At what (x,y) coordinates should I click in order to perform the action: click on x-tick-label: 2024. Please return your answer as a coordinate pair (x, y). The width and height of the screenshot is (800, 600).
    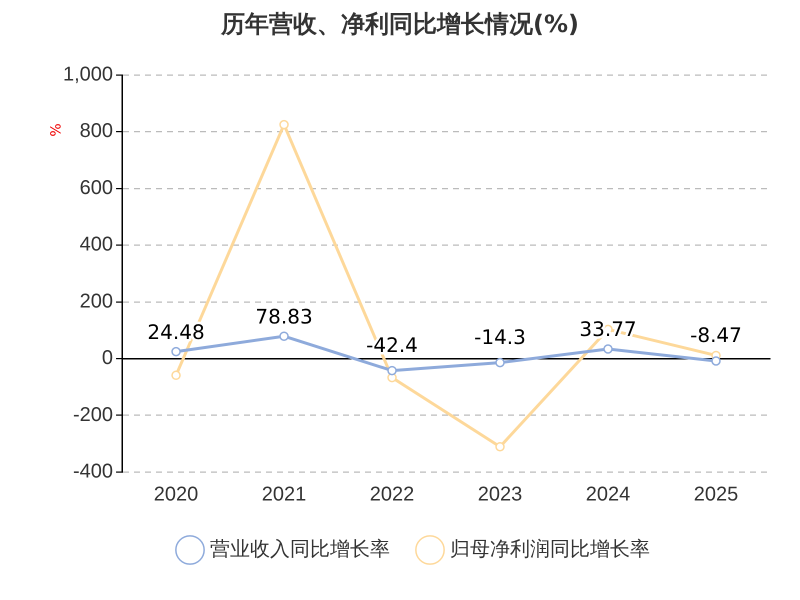
    Looking at the image, I should click on (608, 495).